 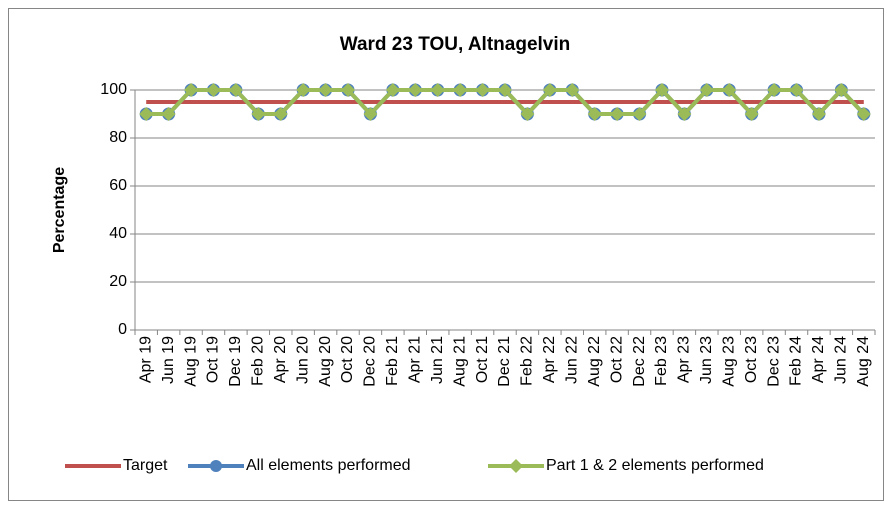 I want to click on x-tick-label: Dec 21, so click(x=504, y=361).